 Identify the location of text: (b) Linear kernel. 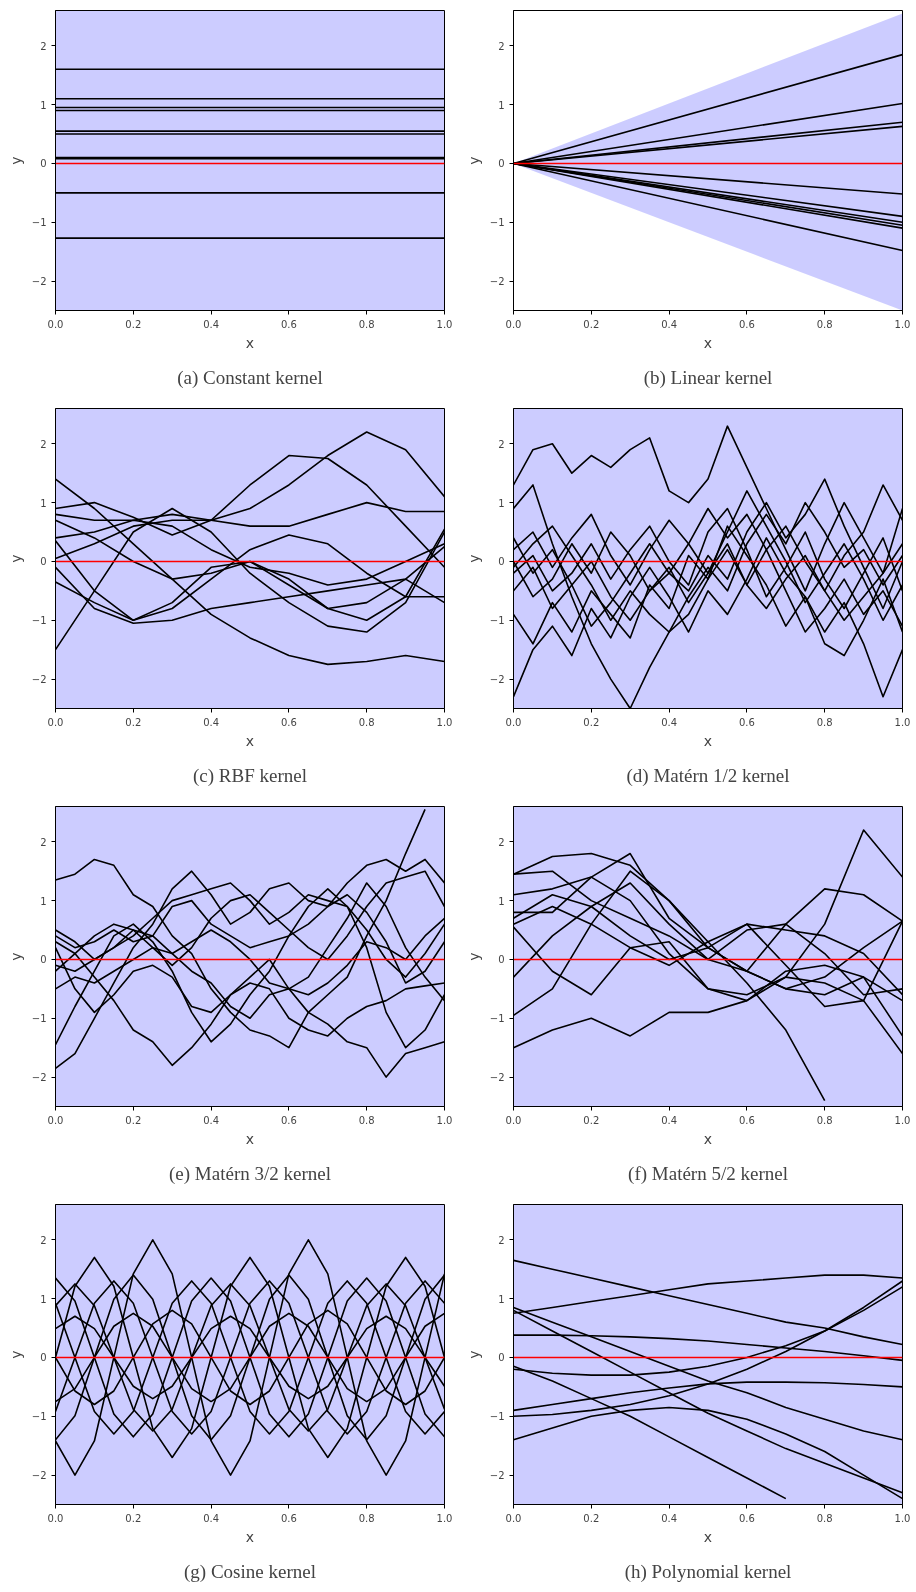
(708, 377).